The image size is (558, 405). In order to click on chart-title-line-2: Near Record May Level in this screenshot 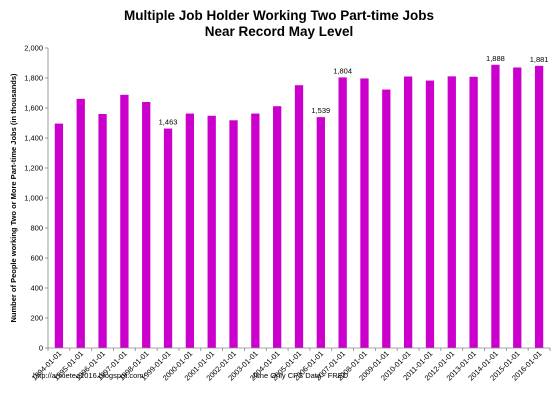, I will do `click(279, 31)`.